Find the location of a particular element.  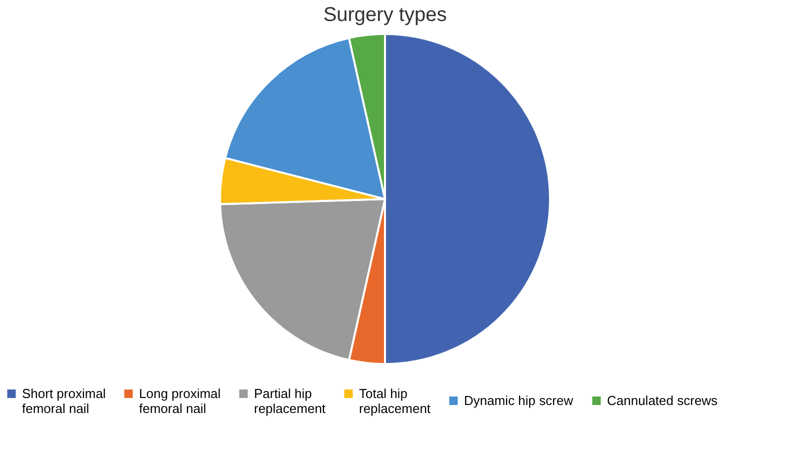

legend-label: Total hip replacement is located at coordinates (395, 401).